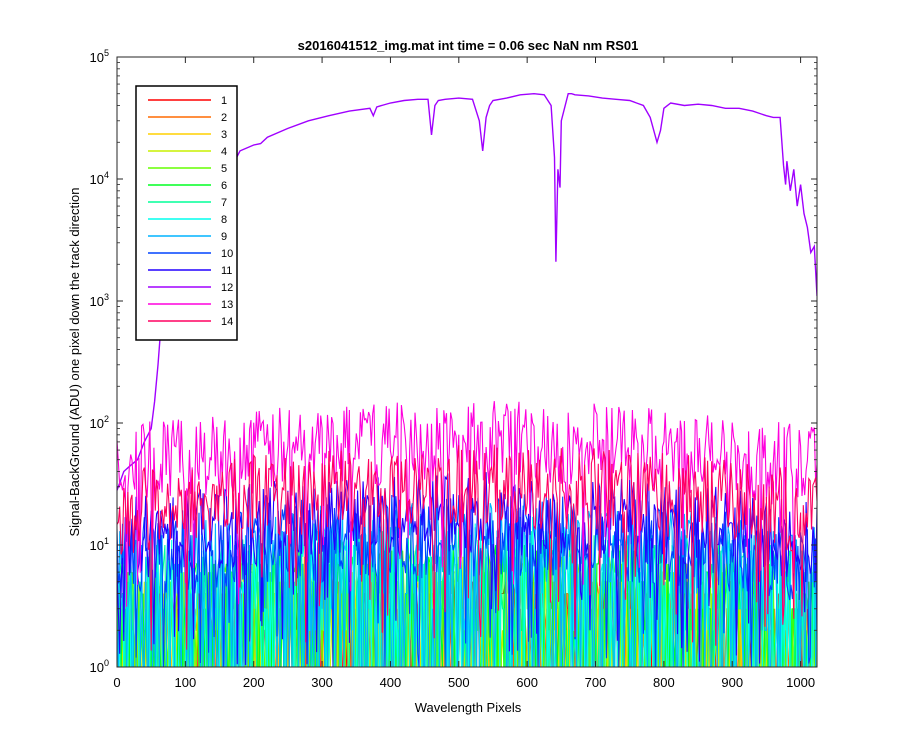  What do you see at coordinates (99, 178) in the screenshot?
I see `y-tick-label: 10⁴` at bounding box center [99, 178].